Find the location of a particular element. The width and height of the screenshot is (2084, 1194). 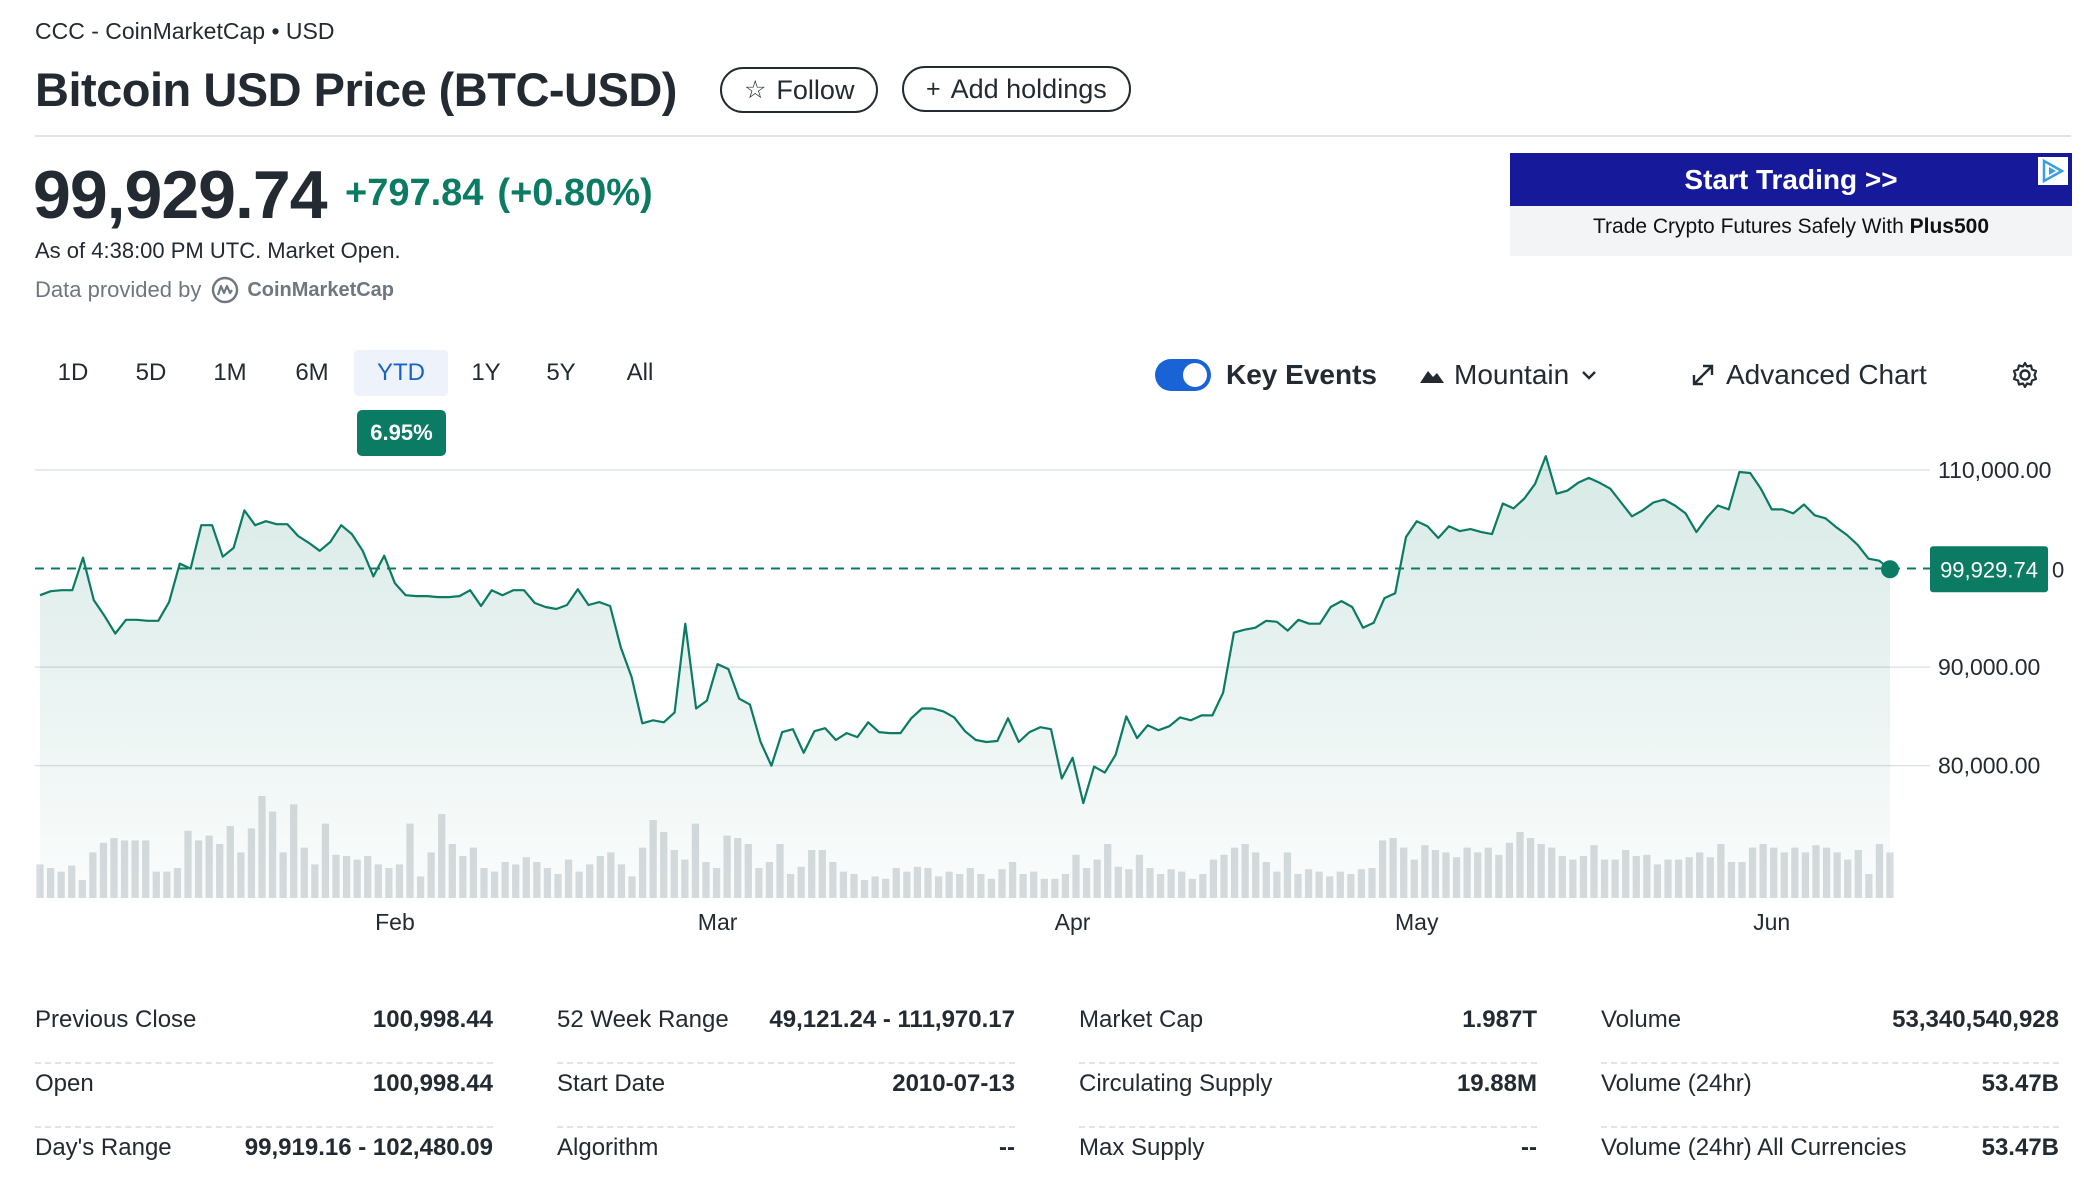

stat-label: Circulating Supply is located at coordinates (1176, 1083).